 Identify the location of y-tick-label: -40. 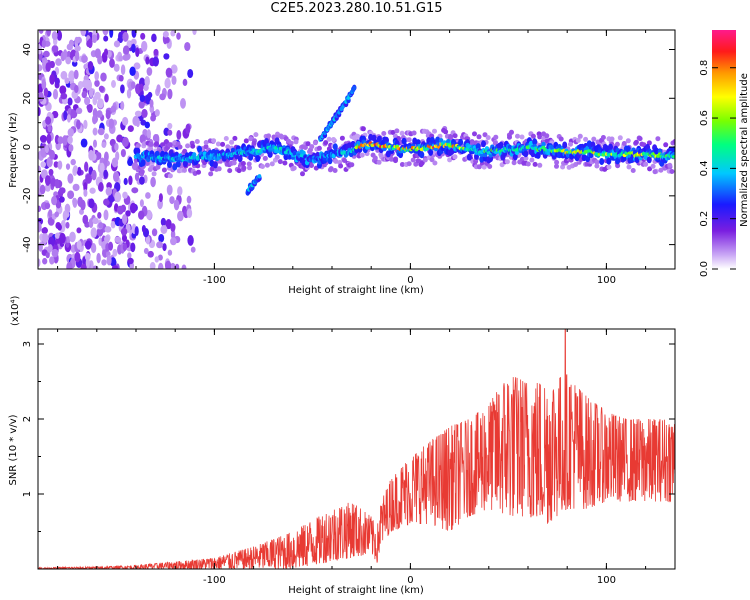
(27, 244).